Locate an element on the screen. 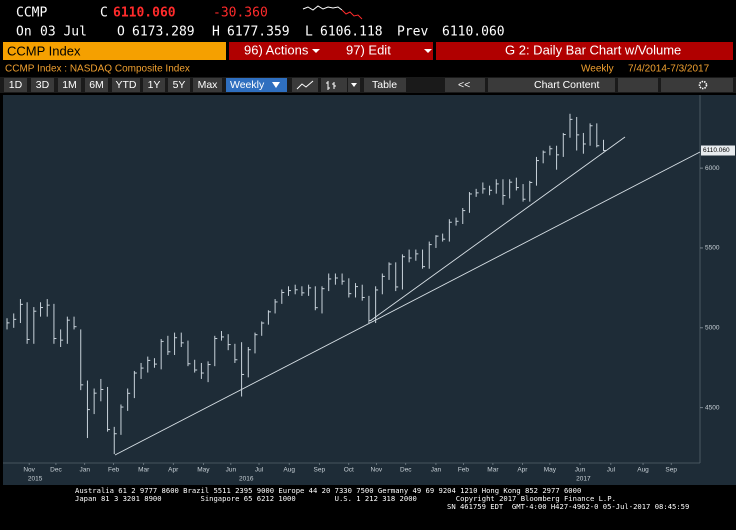 This screenshot has width=736, height=530. ticker: CCMP is located at coordinates (31, 13).